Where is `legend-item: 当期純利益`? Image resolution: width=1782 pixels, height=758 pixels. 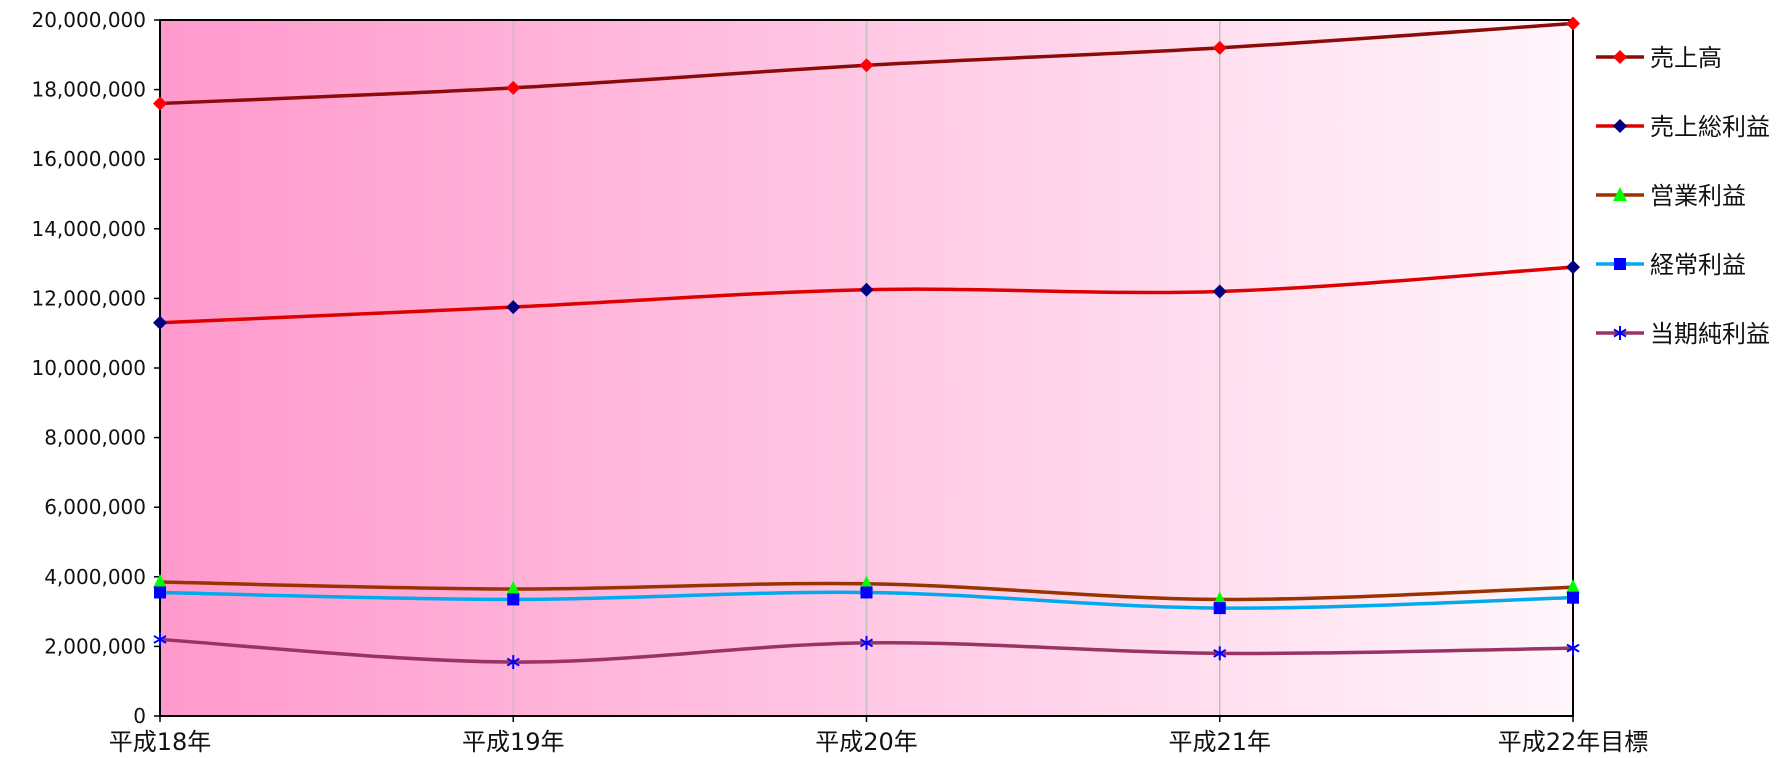 legend-item: 当期純利益 is located at coordinates (1683, 334).